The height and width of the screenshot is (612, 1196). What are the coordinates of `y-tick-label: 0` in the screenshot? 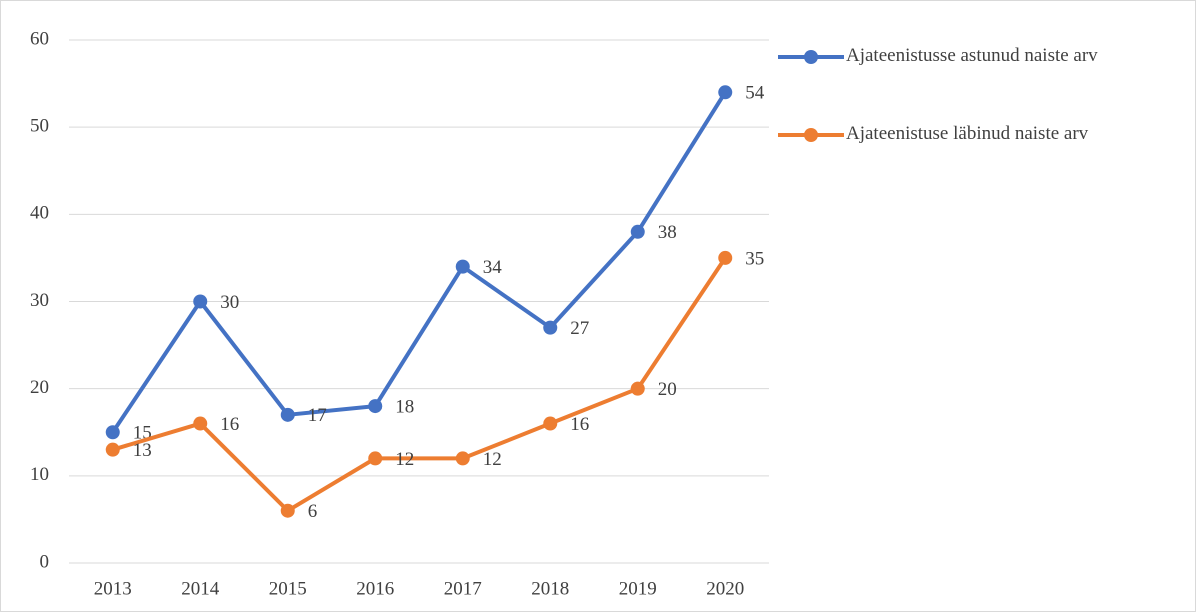 It's located at (45, 561).